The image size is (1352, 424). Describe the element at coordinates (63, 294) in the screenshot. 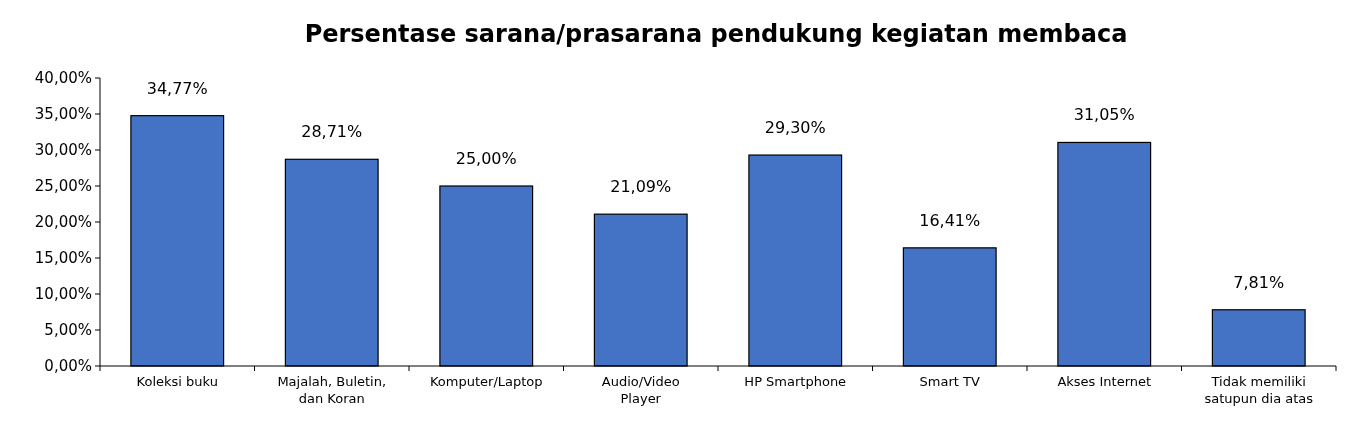

I see `y-tick-label: 10,00%` at that location.